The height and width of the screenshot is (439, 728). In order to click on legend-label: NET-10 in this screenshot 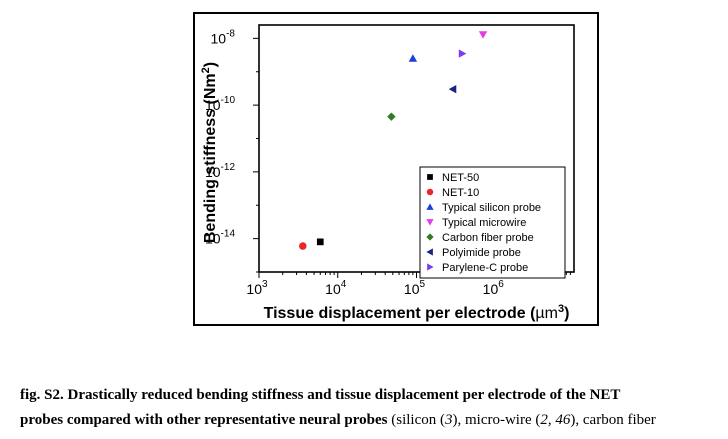, I will do `click(460, 193)`.